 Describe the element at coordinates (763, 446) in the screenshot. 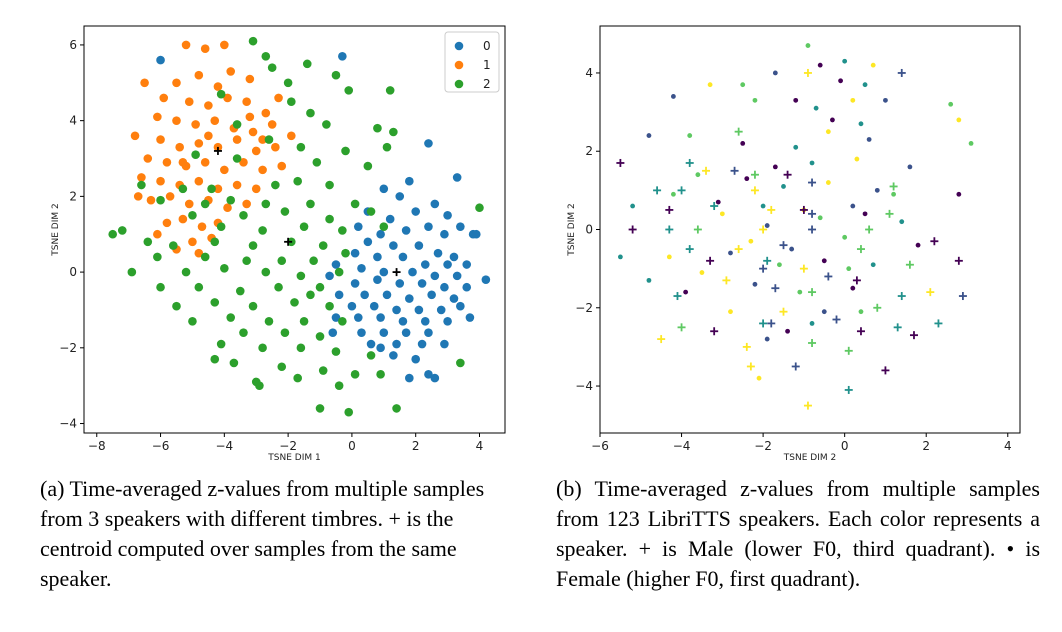

I see `chart-b-xtick-label: −2` at that location.